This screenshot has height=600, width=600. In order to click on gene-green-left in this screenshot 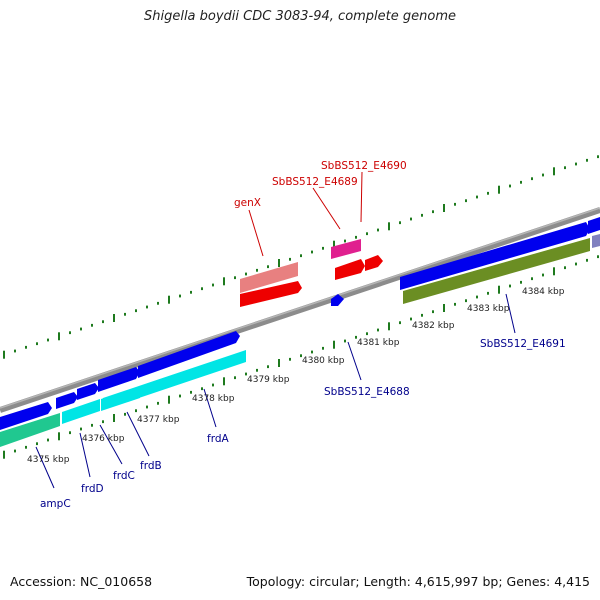, I will do `click(30, 430)`.